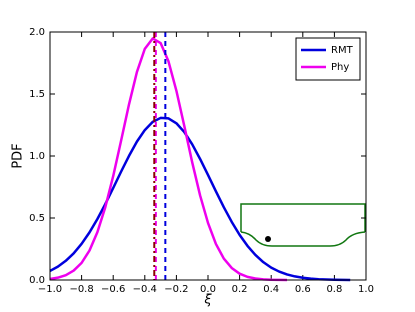 The height and width of the screenshot is (312, 415). I want to click on x-tick-label: −1.0, so click(50, 289).